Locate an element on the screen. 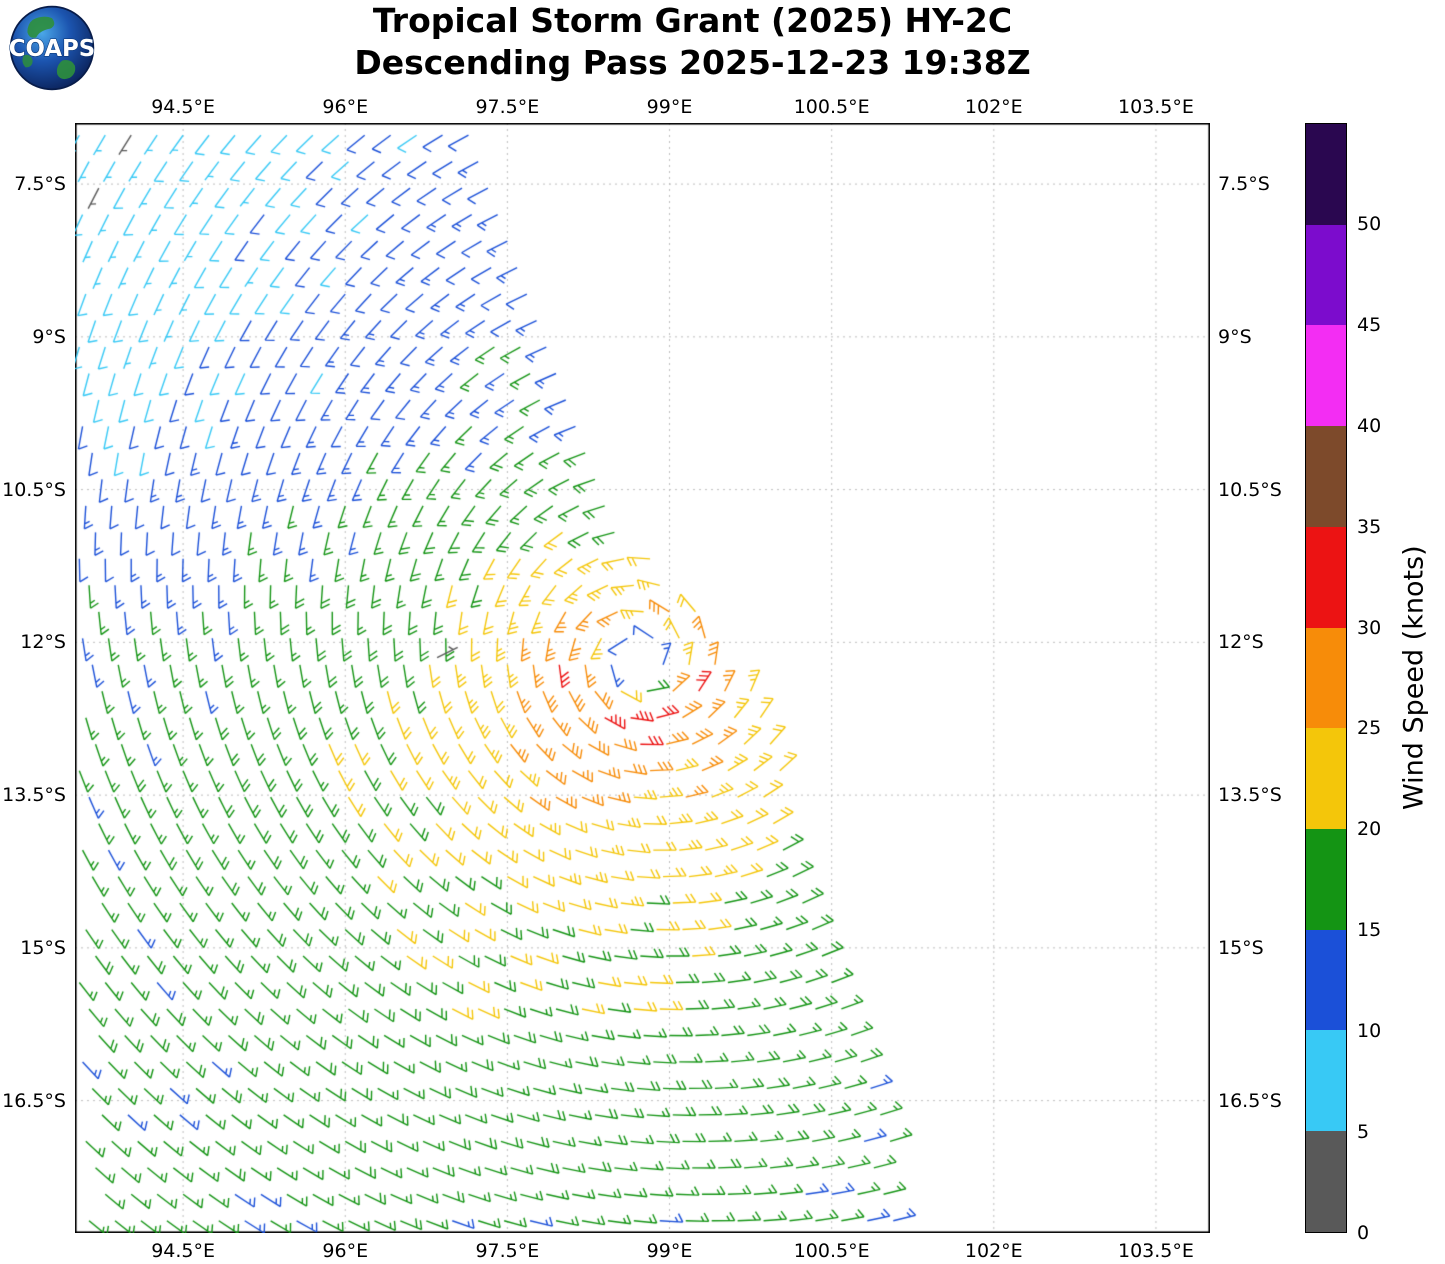 The height and width of the screenshot is (1264, 1445). coaps-logo-text: COAPS is located at coordinates (52, 49).